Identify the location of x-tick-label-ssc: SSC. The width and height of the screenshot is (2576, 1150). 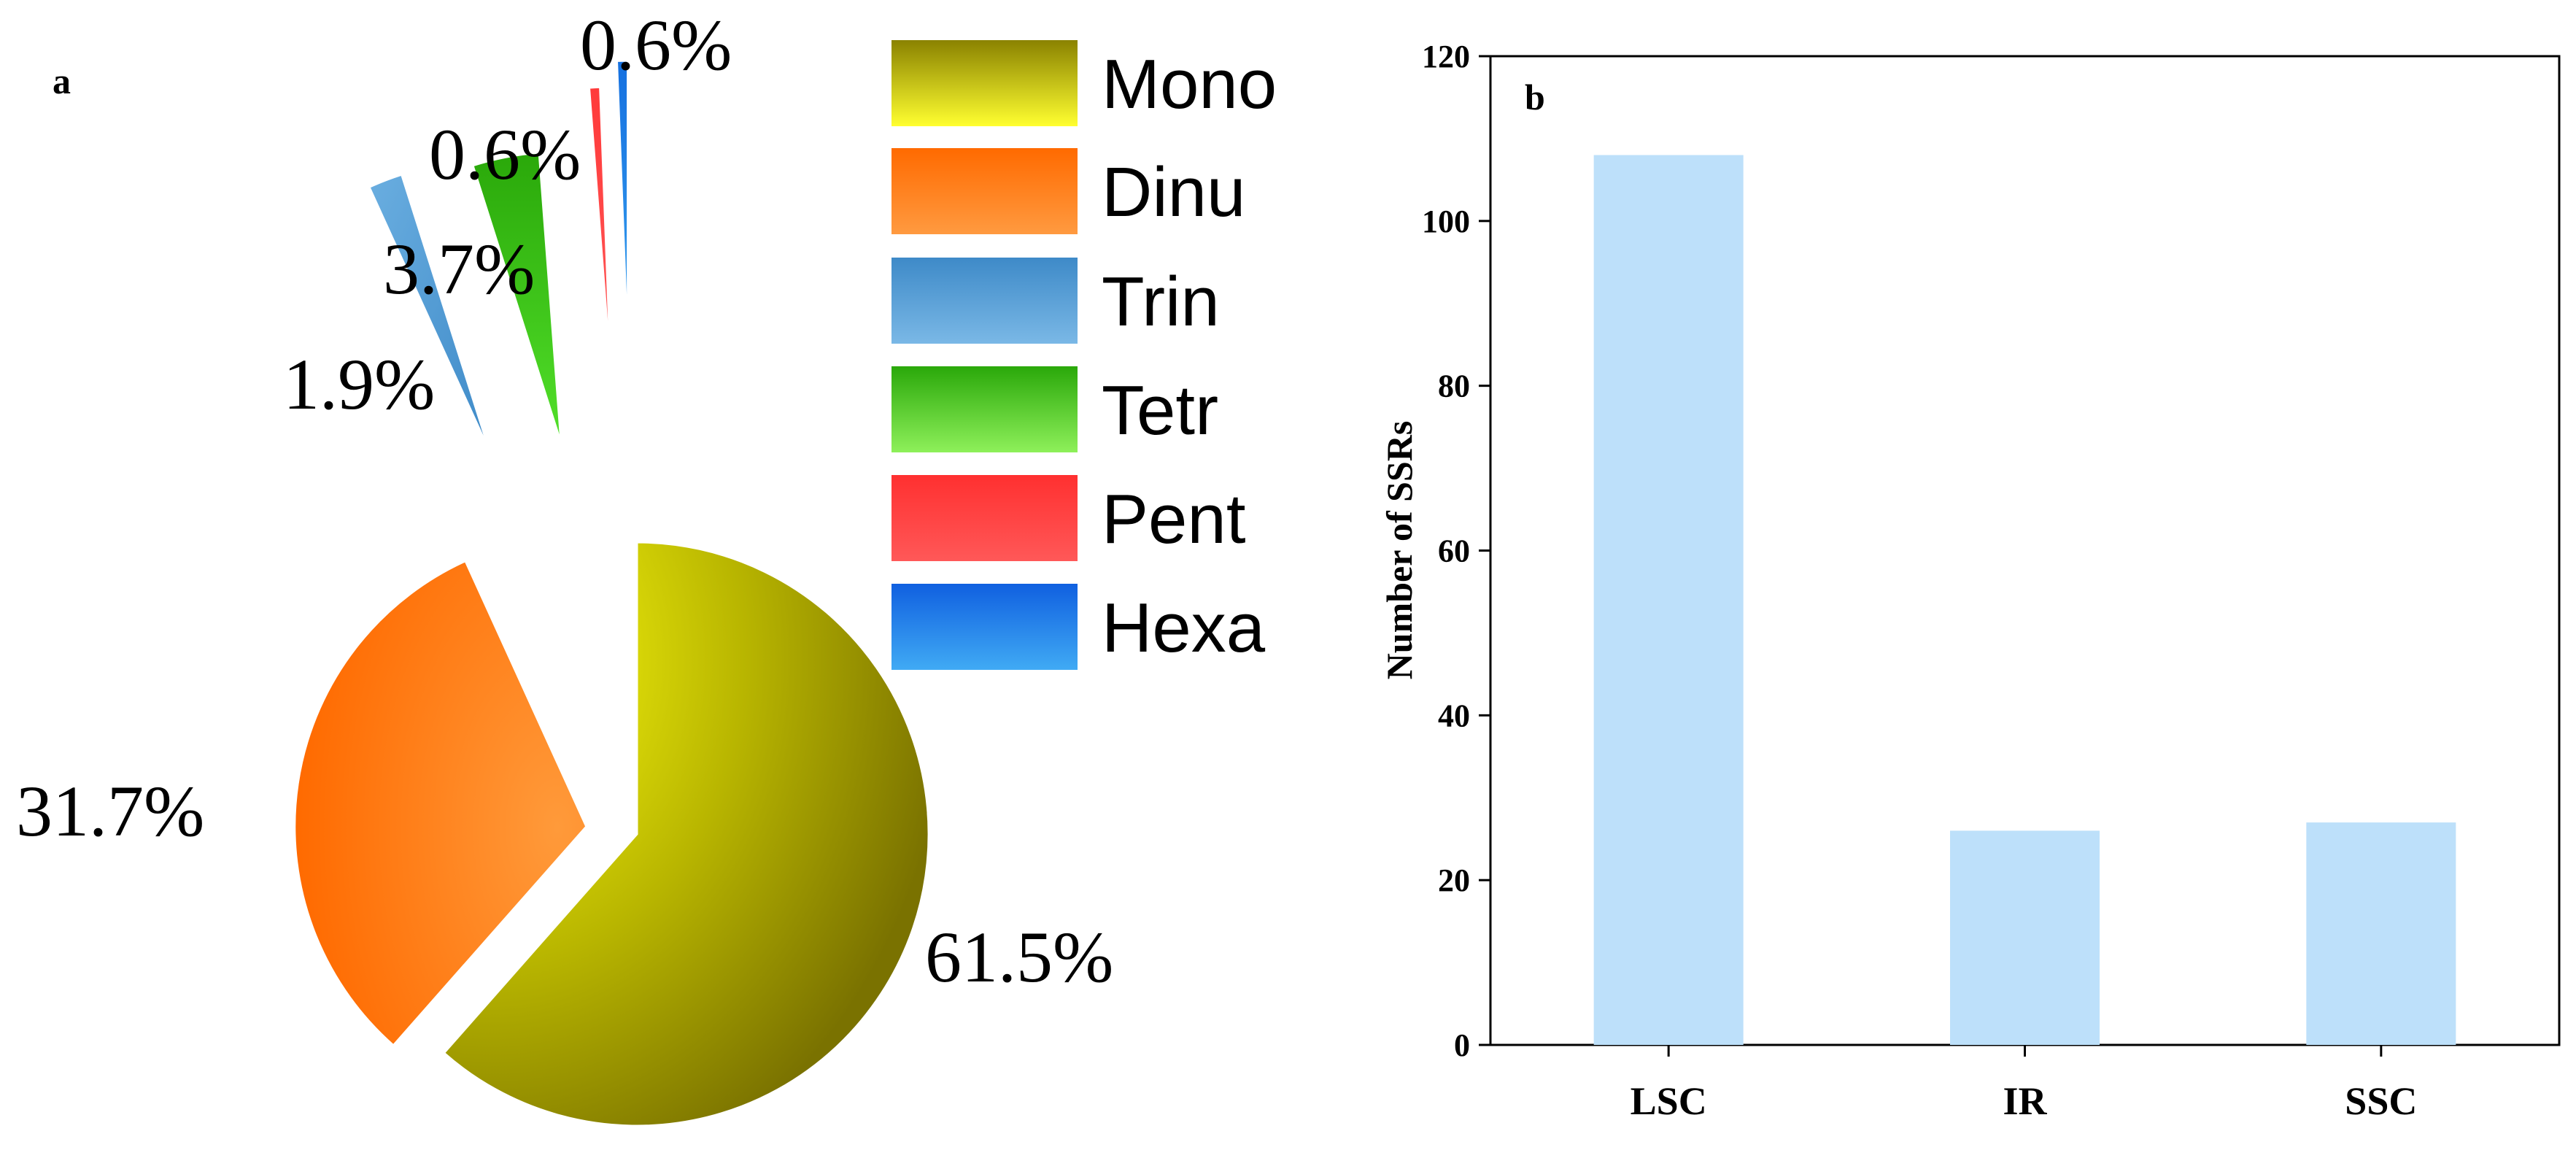
(2381, 1101).